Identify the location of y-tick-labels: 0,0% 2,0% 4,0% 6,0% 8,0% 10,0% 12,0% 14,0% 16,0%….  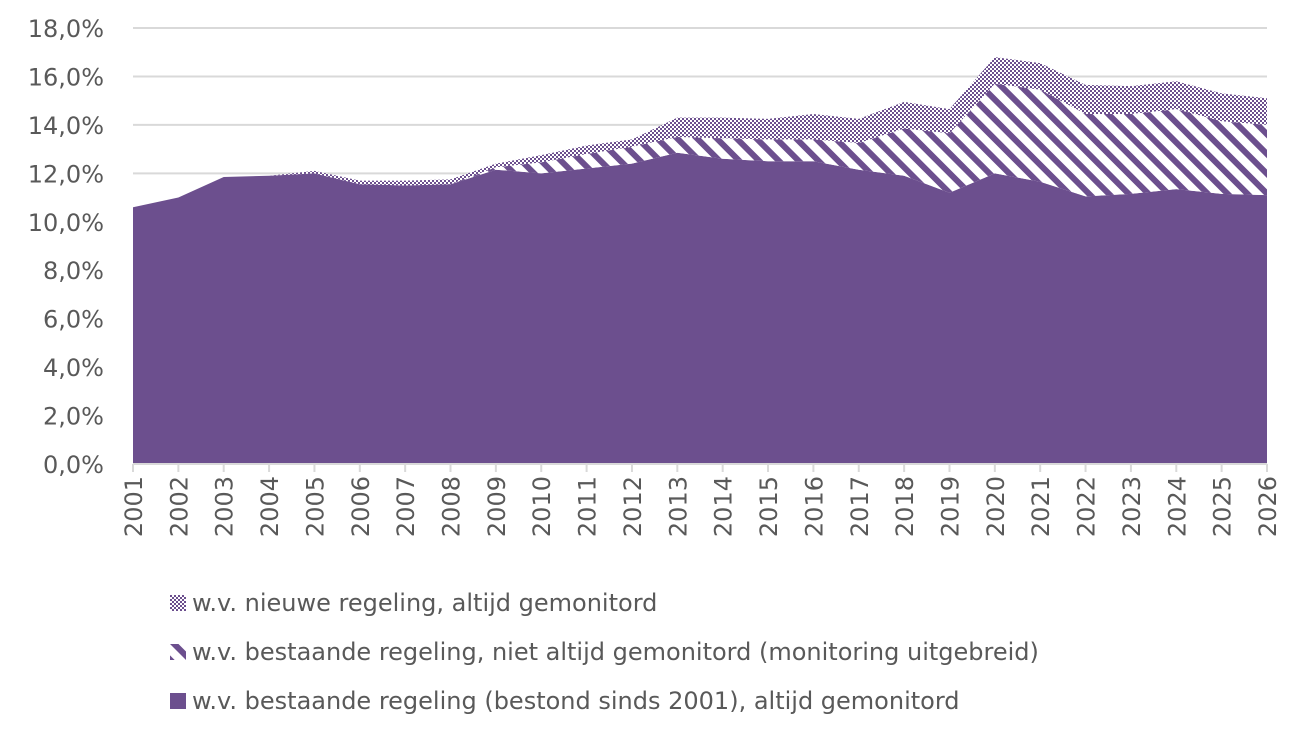
(66, 247).